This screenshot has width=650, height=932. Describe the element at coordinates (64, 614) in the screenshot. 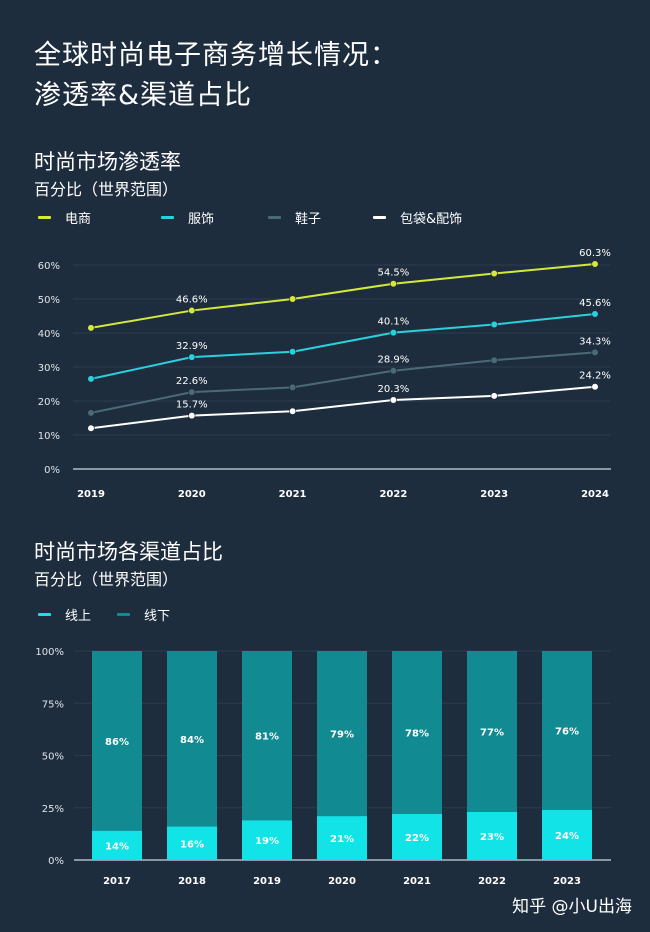

I see `legend-item: 线上` at that location.